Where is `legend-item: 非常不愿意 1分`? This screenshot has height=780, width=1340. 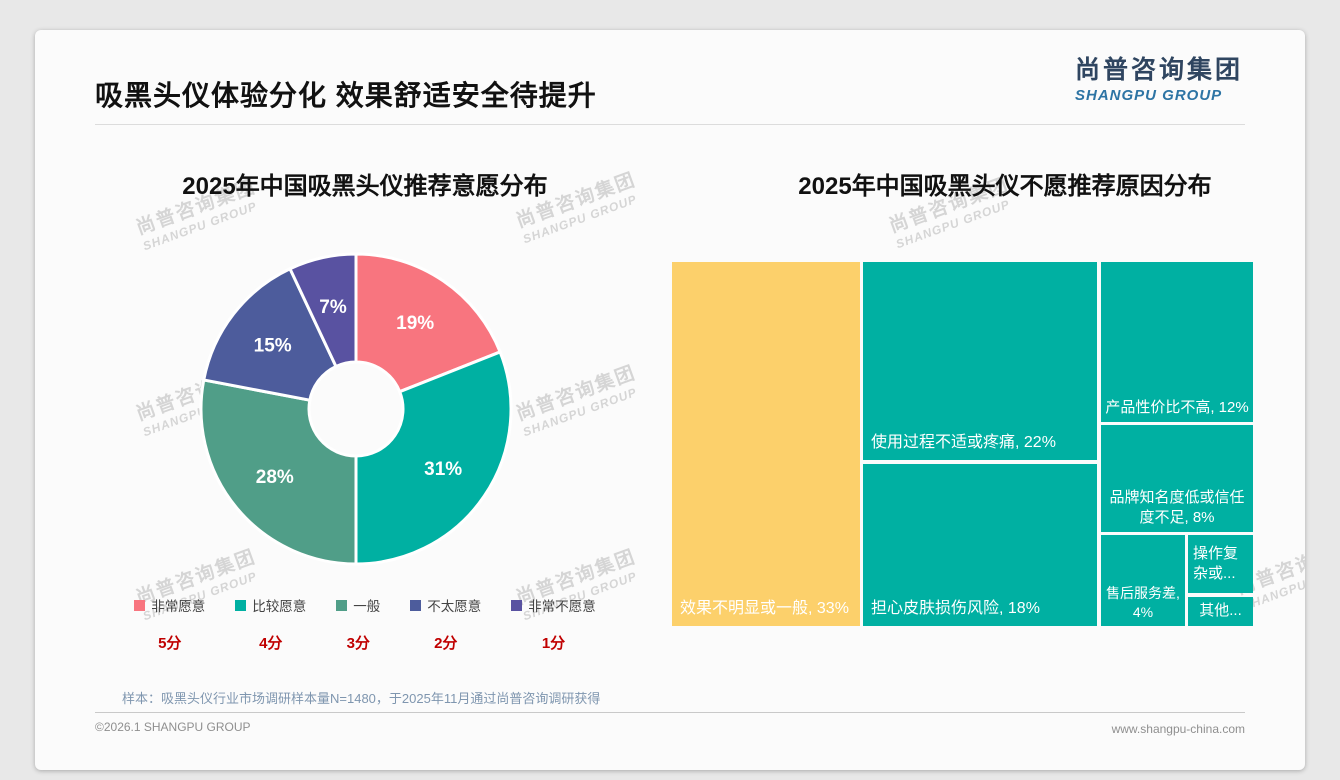 legend-item: 非常不愿意 1分 is located at coordinates (553, 624).